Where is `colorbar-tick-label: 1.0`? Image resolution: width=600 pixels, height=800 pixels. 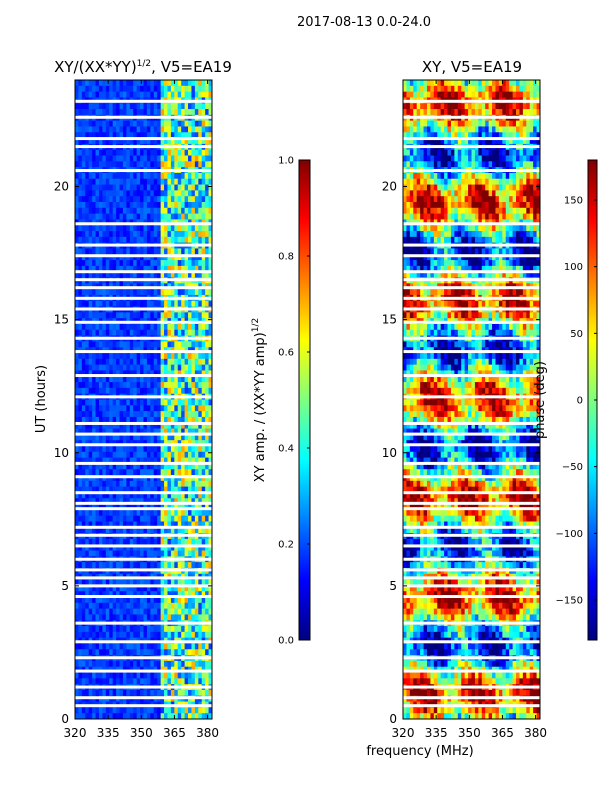
colorbar-tick-label: 1.0 is located at coordinates (286, 161).